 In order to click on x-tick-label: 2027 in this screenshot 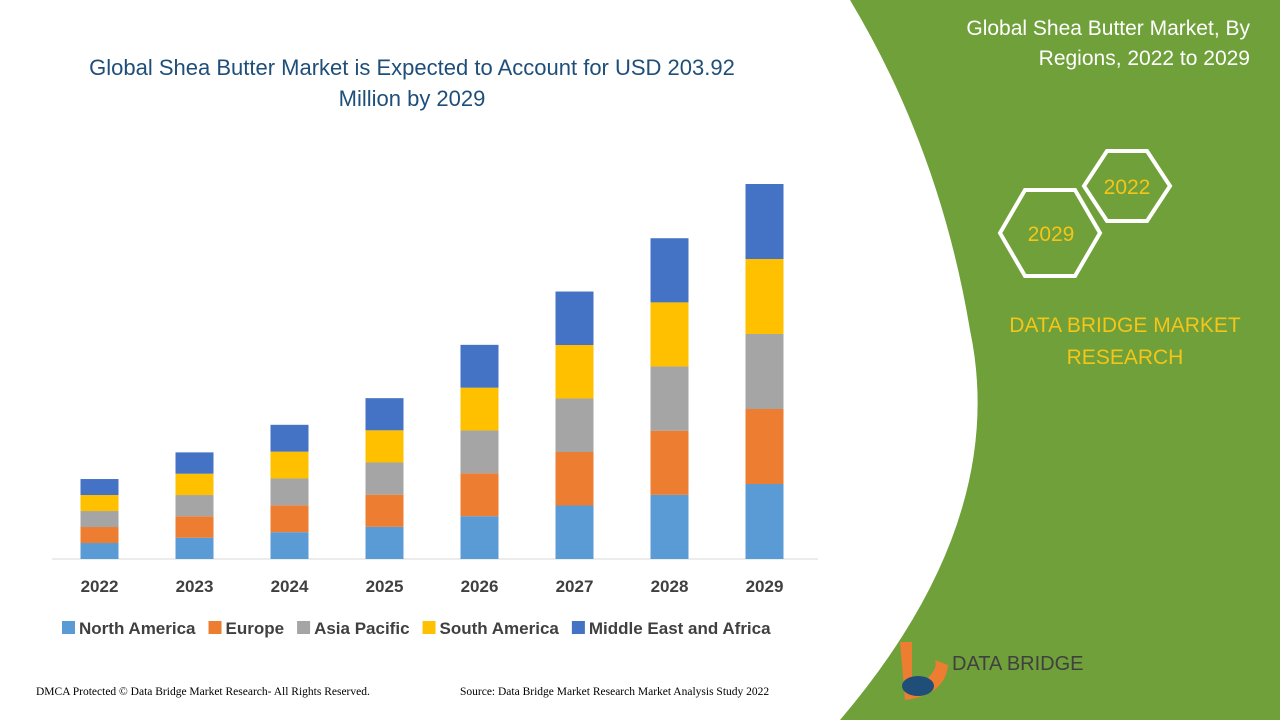, I will do `click(575, 586)`.